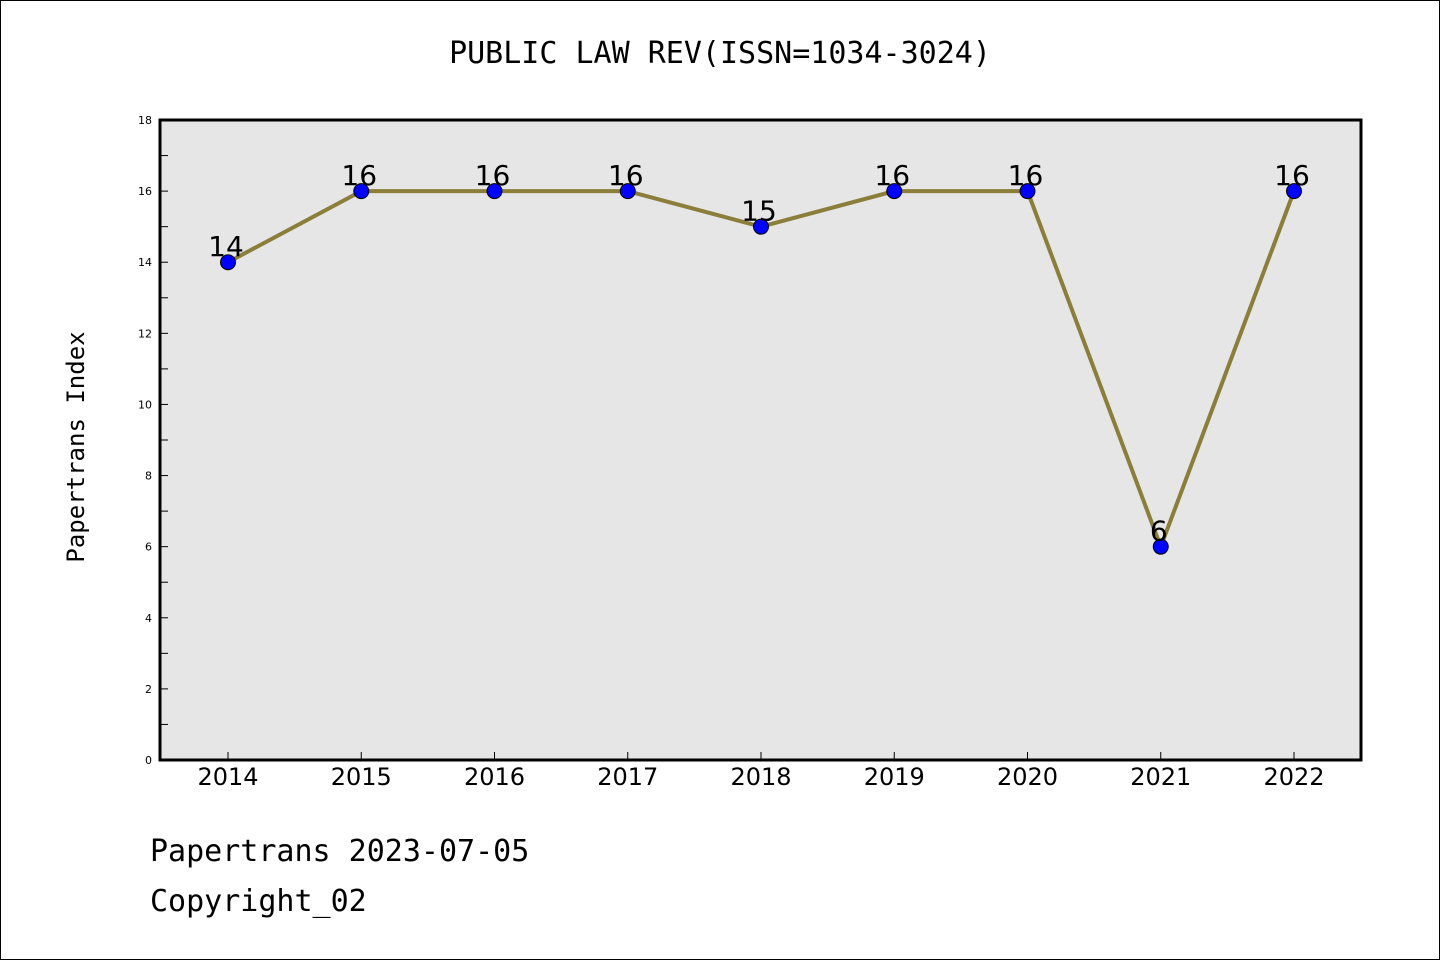 This screenshot has width=1440, height=960. Describe the element at coordinates (1160, 777) in the screenshot. I see `x-tick-label: 2021` at that location.